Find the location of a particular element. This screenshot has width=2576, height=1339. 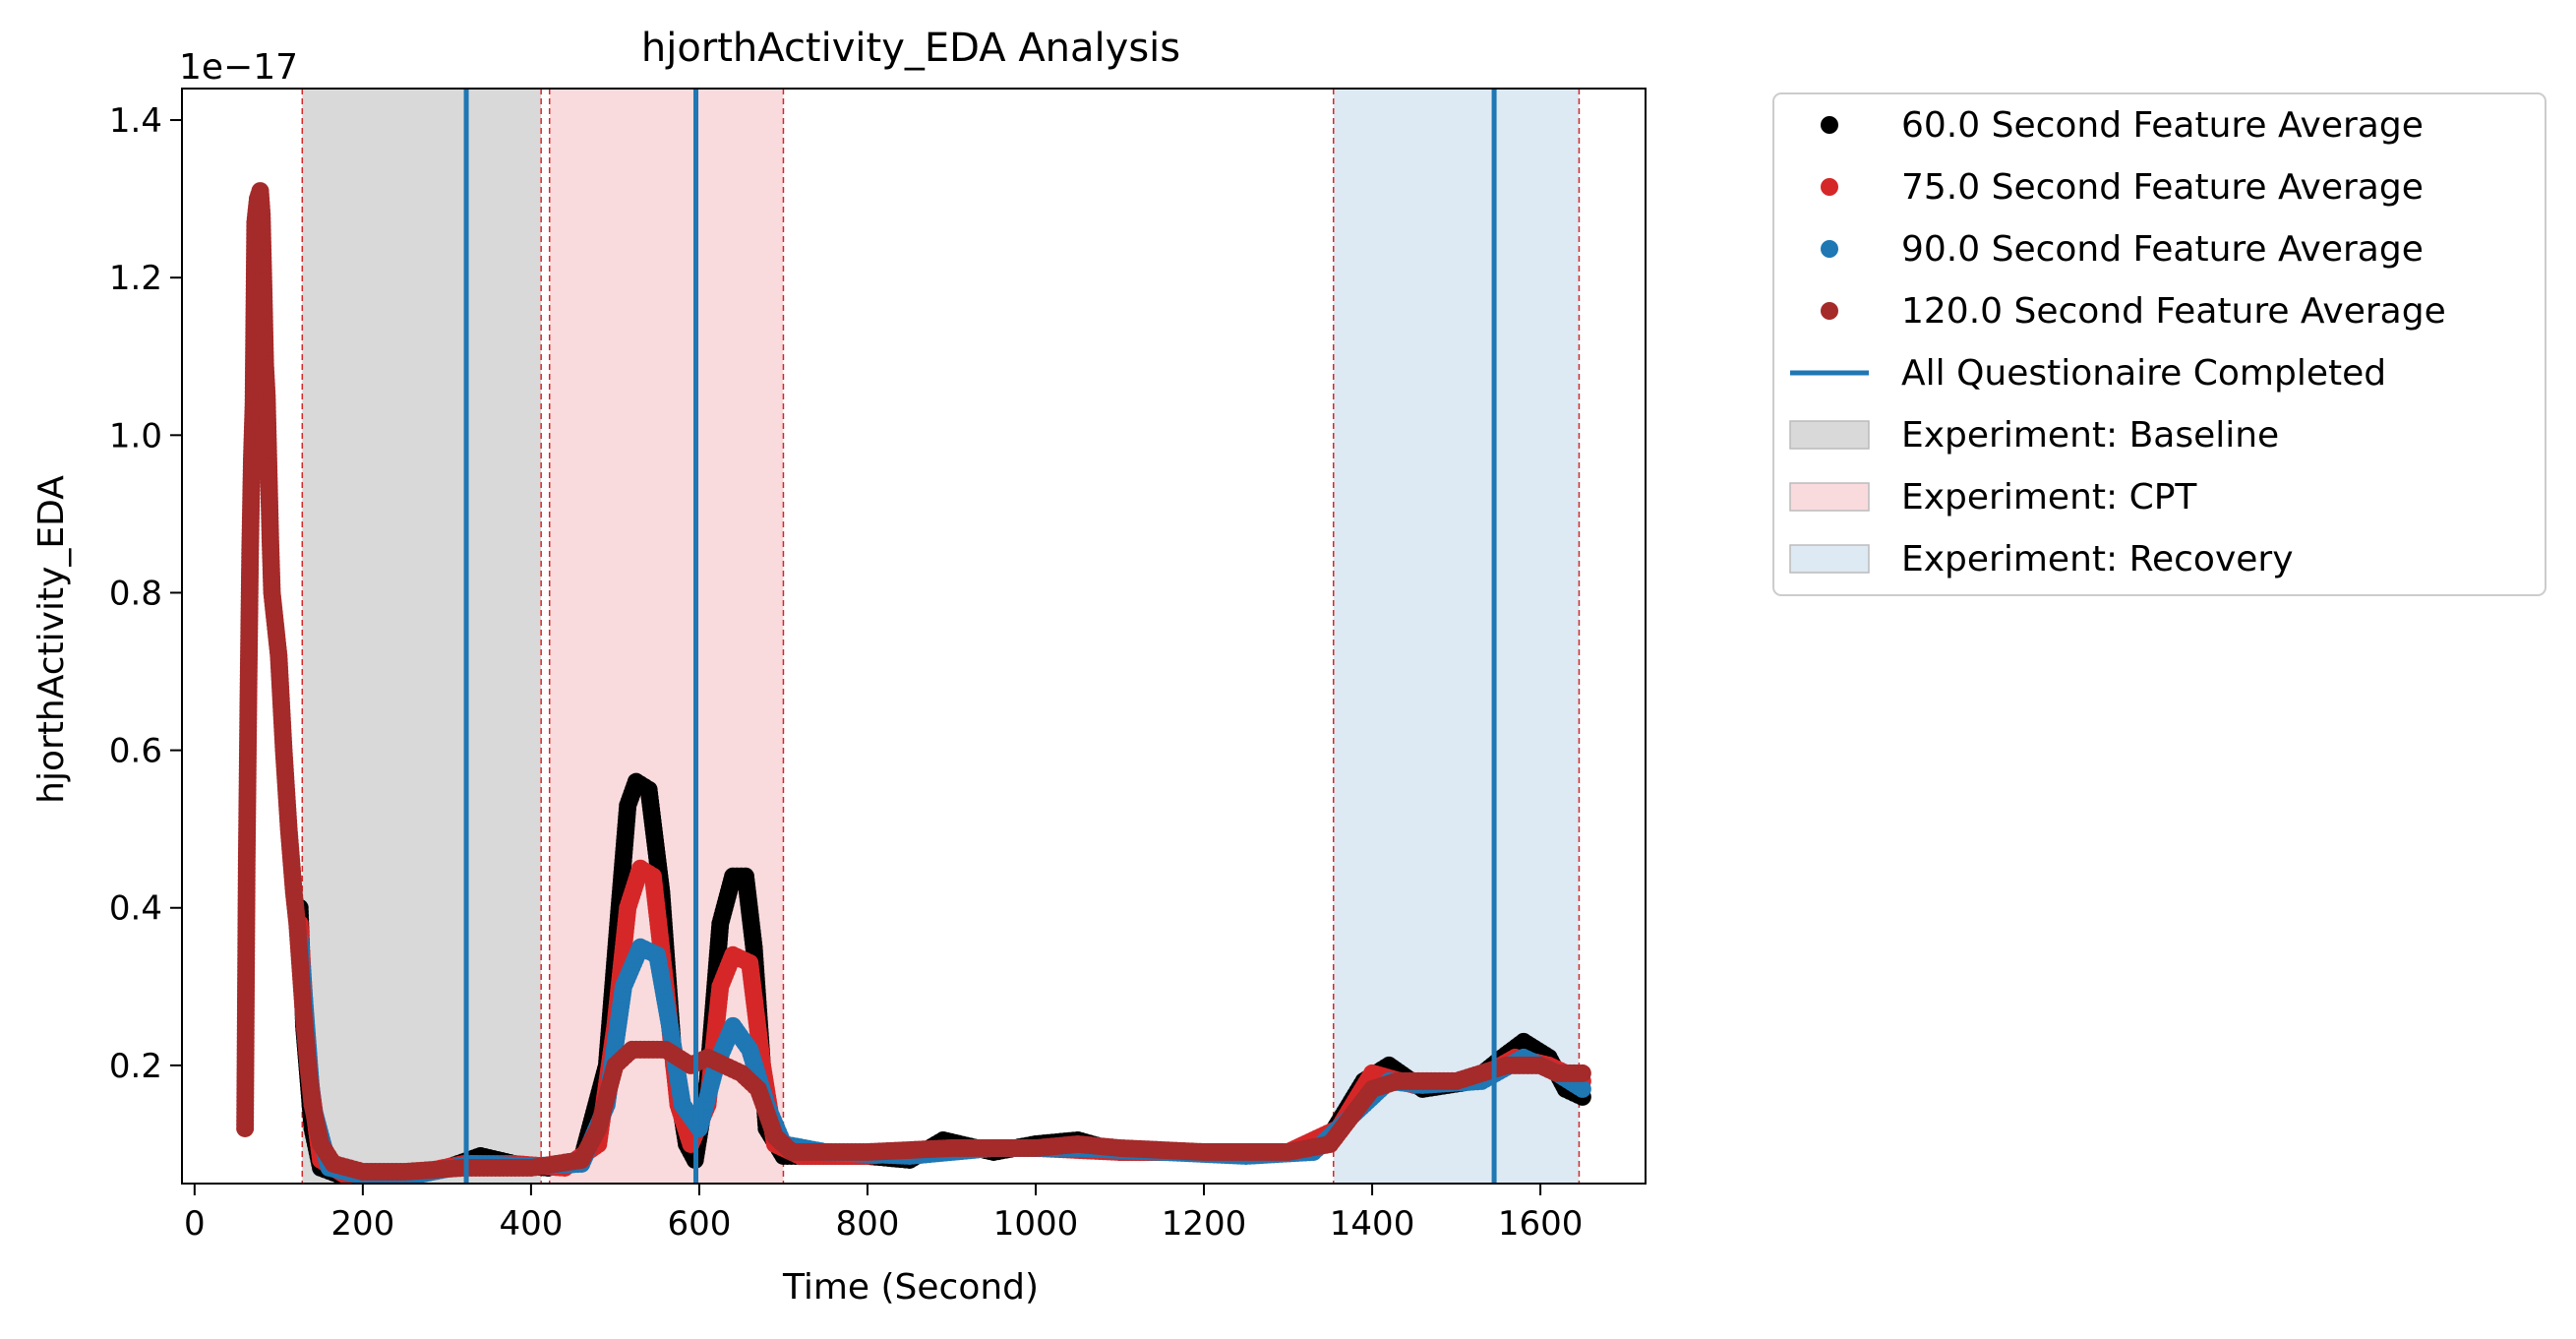

legend-label: All Questionaire Completed is located at coordinates (2143, 373).